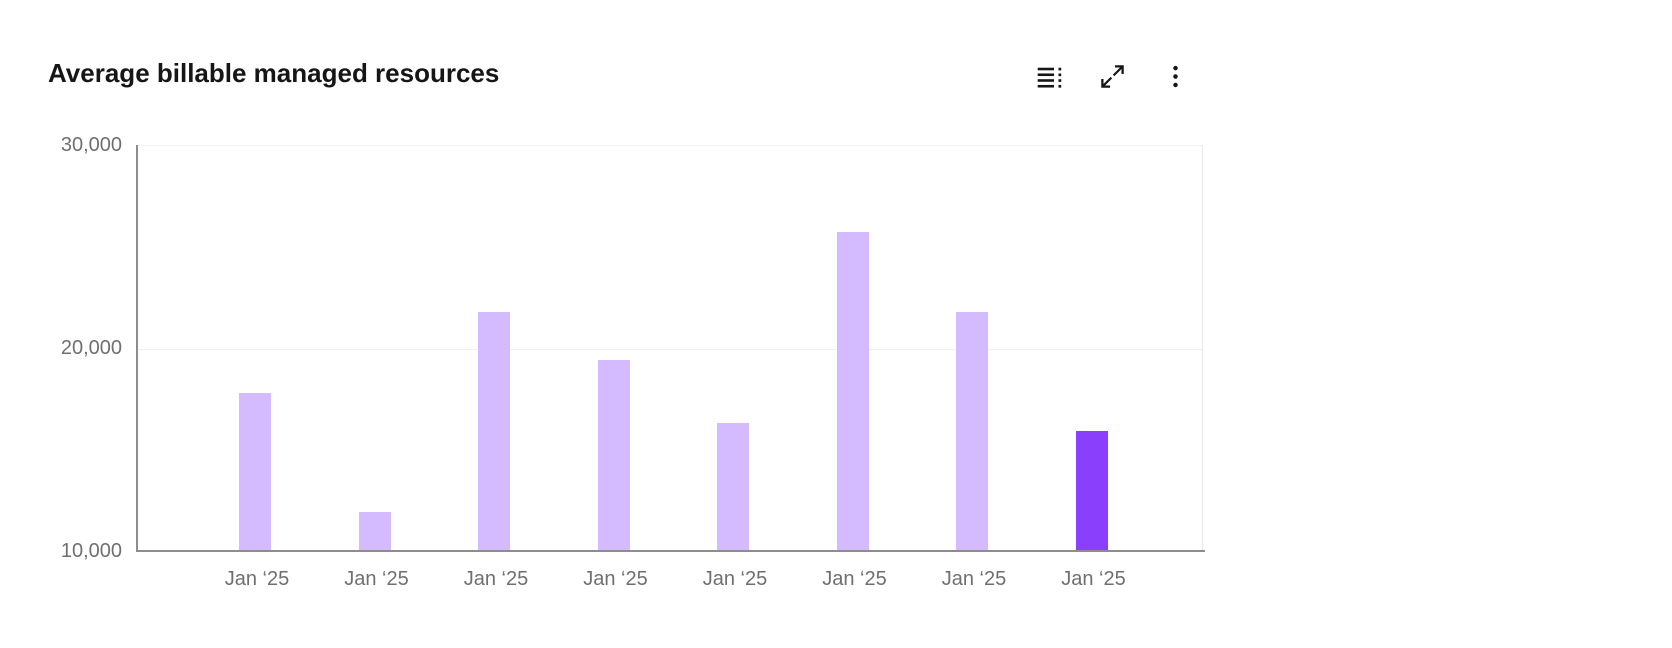  Describe the element at coordinates (670, 551) in the screenshot. I see `x-axis-line` at that location.